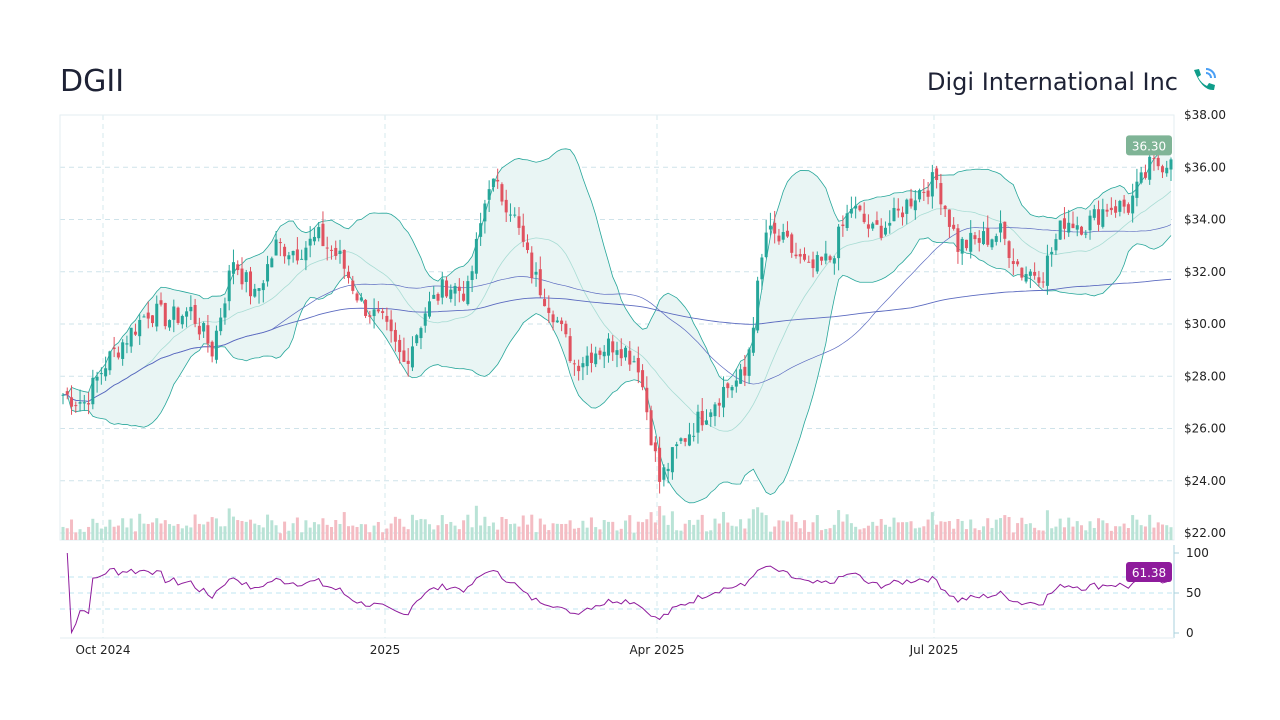 Image resolution: width=1280 pixels, height=720 pixels. Describe the element at coordinates (656, 650) in the screenshot. I see `x-tick-label: Apr 2025` at that location.